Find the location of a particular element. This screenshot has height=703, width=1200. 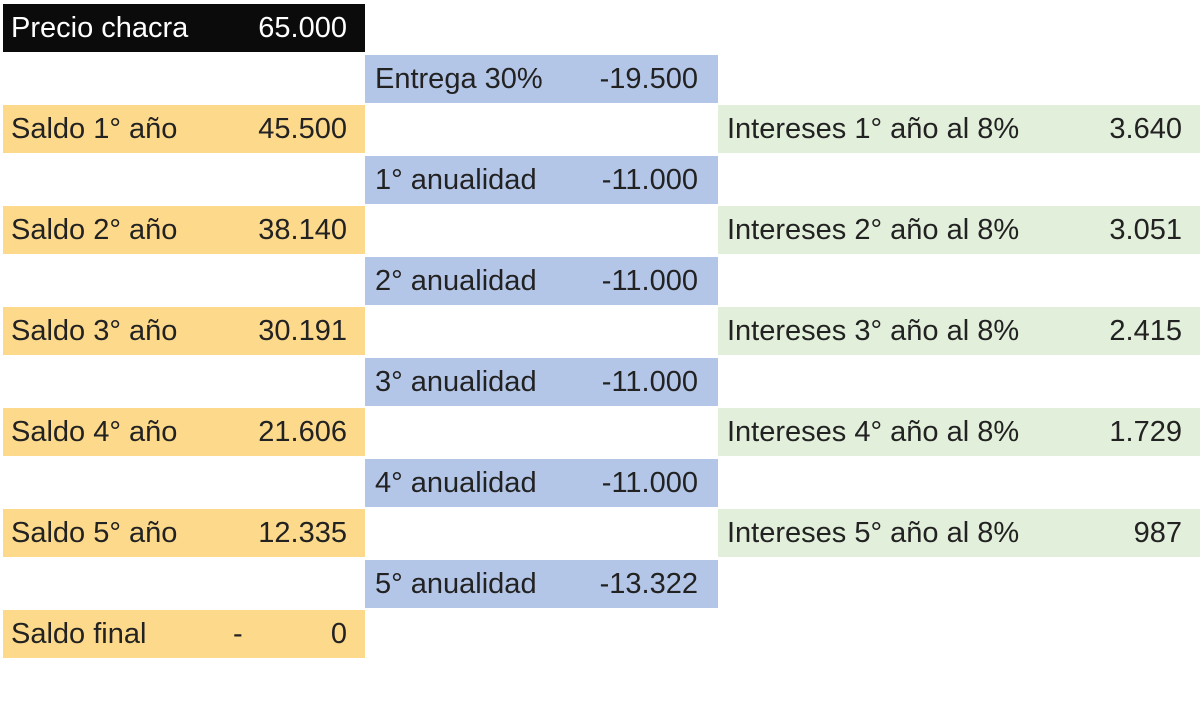

payment-cell-value: -13.322 is located at coordinates (648, 583).